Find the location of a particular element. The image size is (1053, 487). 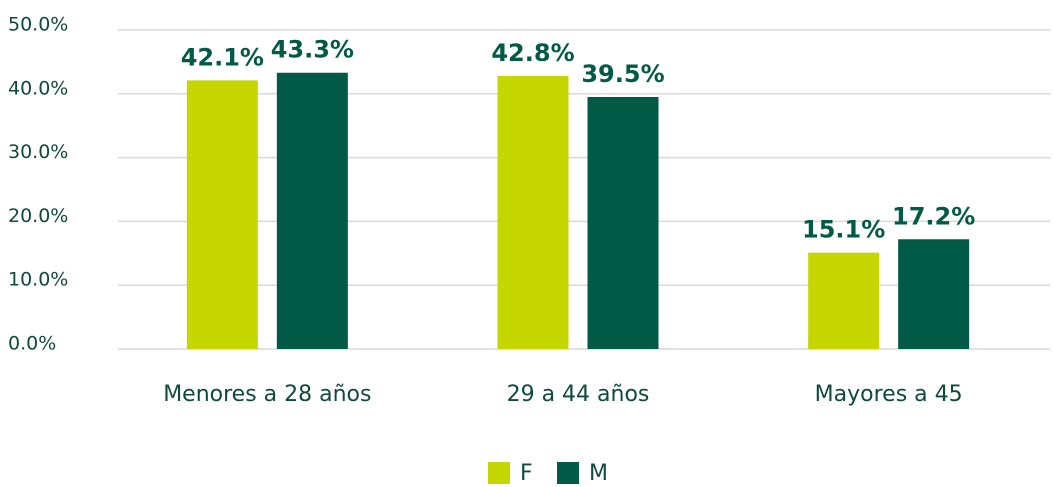

y-tick-label: 20.0% is located at coordinates (38, 216).